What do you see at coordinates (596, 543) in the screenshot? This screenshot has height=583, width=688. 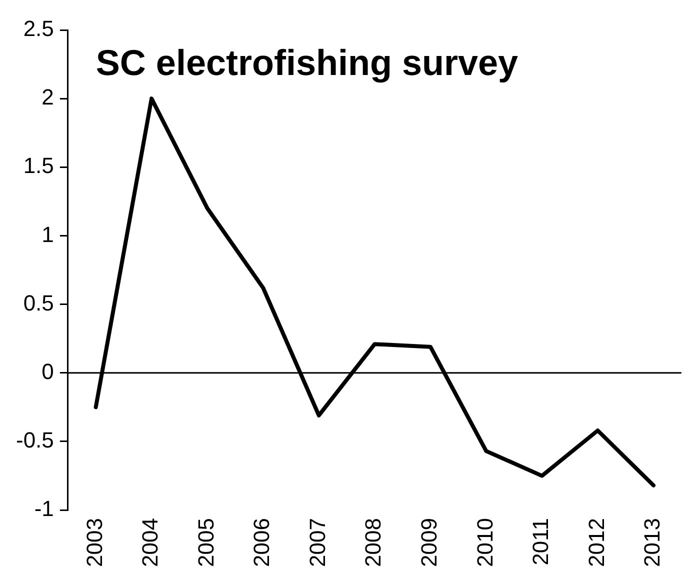 I see `x-tick-label: 2012` at bounding box center [596, 543].